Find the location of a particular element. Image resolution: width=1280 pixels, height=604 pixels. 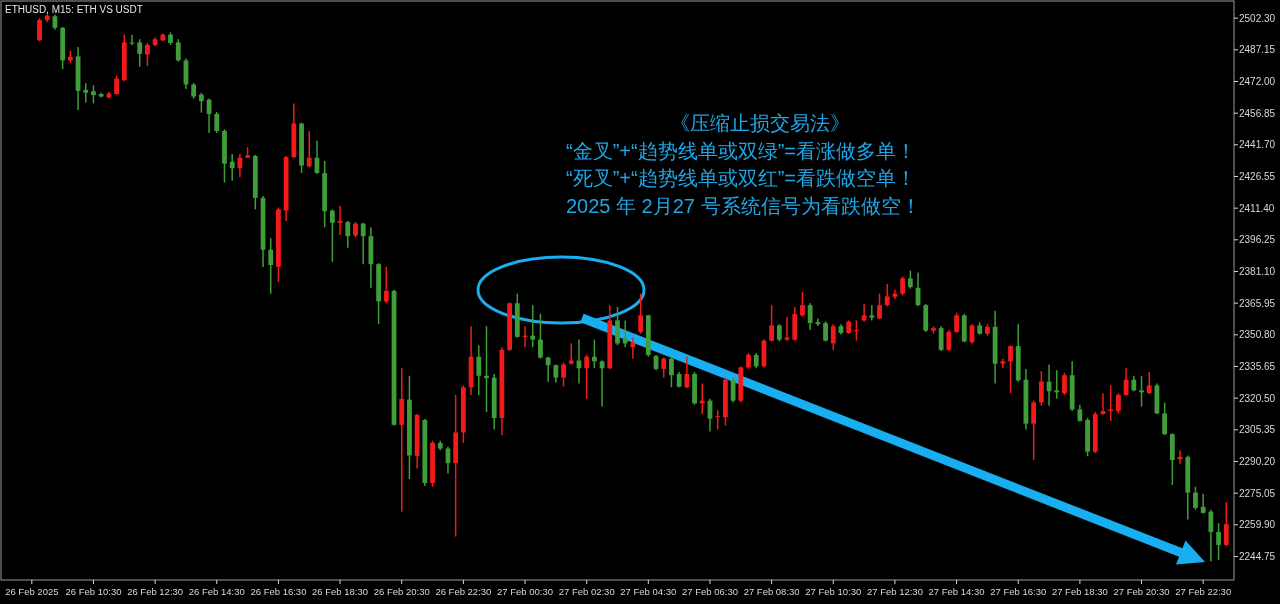

y-tick-label: 2441.70 is located at coordinates (1257, 145).